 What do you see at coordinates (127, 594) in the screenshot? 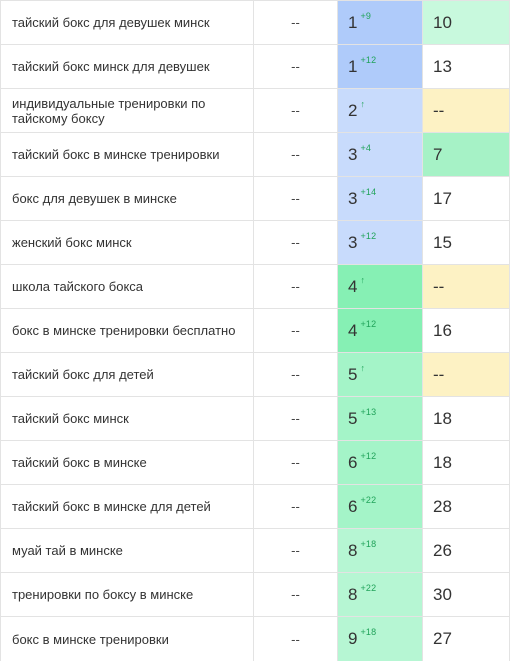
I see `query-cell: тренировки по боксу в минске` at bounding box center [127, 594].